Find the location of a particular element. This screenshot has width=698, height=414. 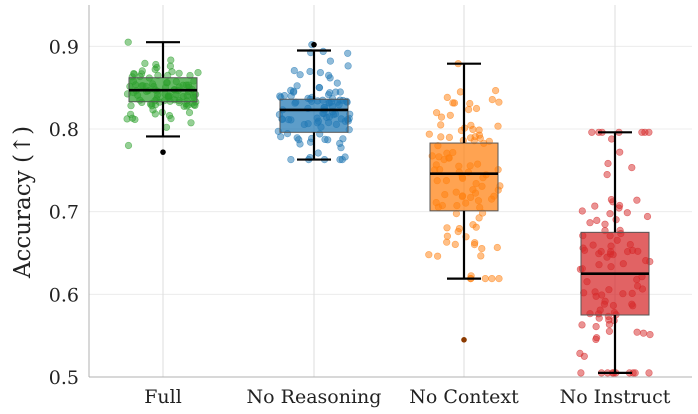

x-tick-label: Full is located at coordinates (163, 397).